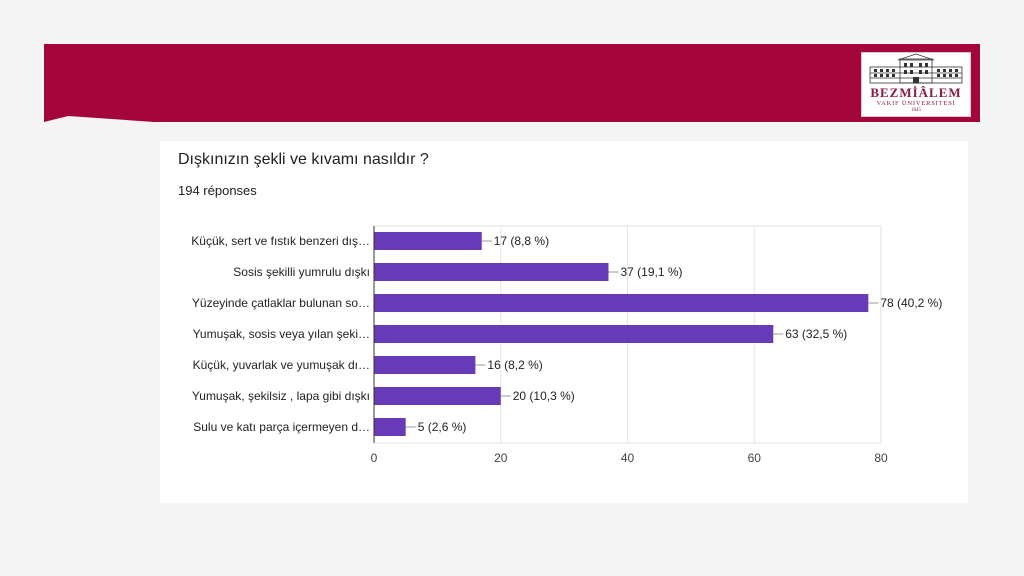  What do you see at coordinates (916, 68) in the screenshot?
I see `building-icon` at bounding box center [916, 68].